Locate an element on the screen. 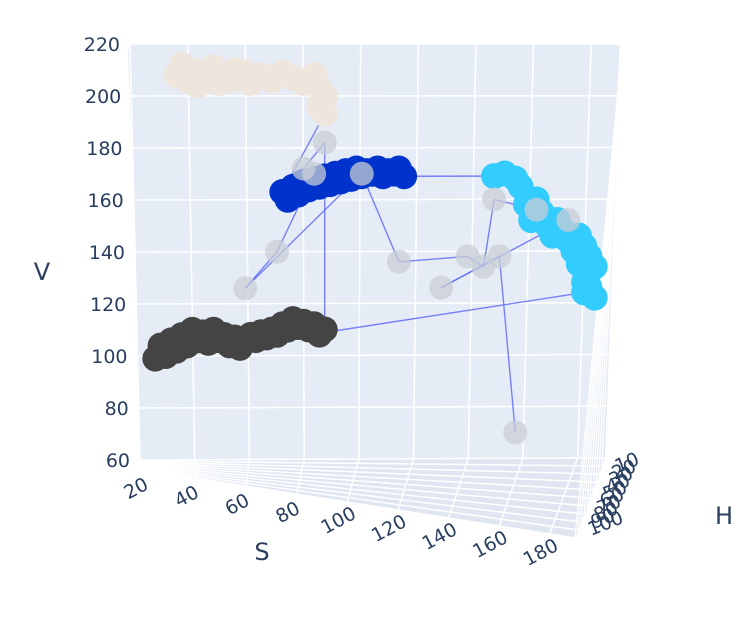 The width and height of the screenshot is (755, 633). z-tick-label: 100 is located at coordinates (109, 357).